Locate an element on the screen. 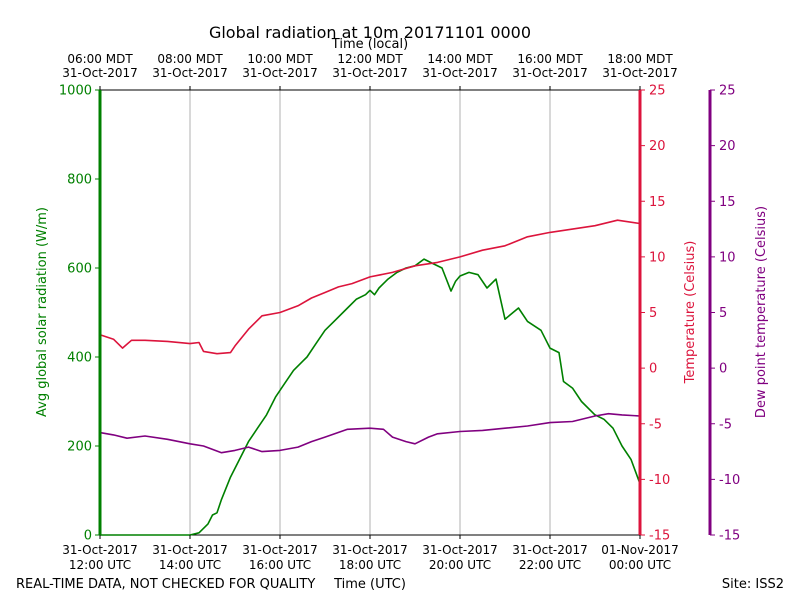 The width and height of the screenshot is (800, 600). top-tick-label-time: 08:00 MDT is located at coordinates (190, 59).